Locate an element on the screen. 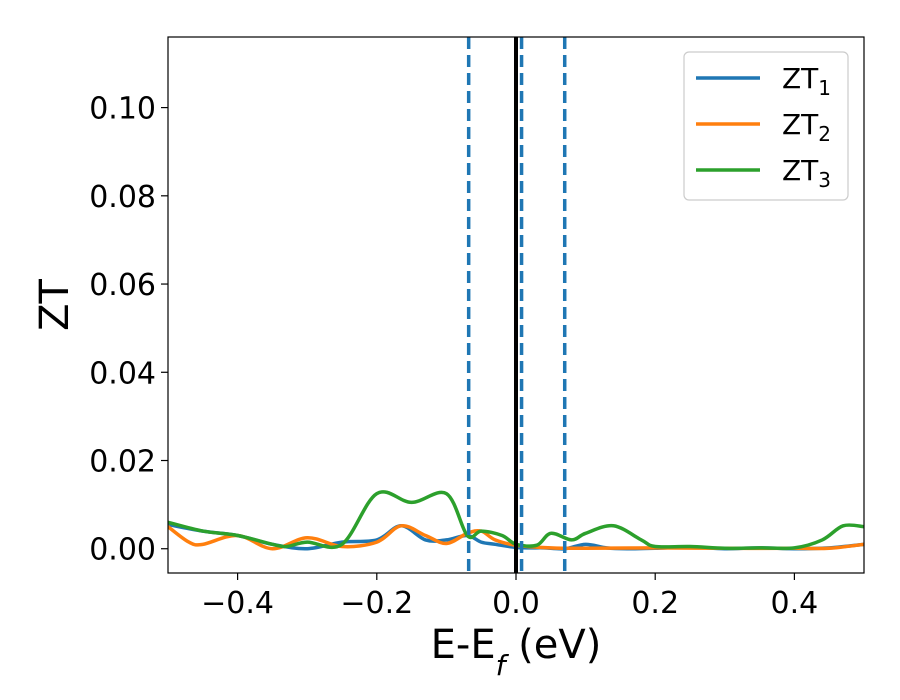  x-tick-label: −0.4 is located at coordinates (237, 603).